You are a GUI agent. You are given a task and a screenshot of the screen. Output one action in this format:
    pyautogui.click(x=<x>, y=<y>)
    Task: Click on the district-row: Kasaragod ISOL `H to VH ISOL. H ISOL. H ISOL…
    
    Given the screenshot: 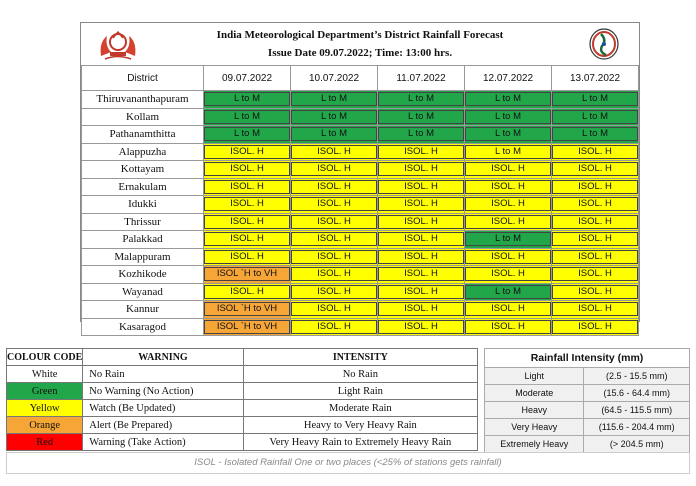 What is the action you would take?
    pyautogui.click(x=360, y=326)
    